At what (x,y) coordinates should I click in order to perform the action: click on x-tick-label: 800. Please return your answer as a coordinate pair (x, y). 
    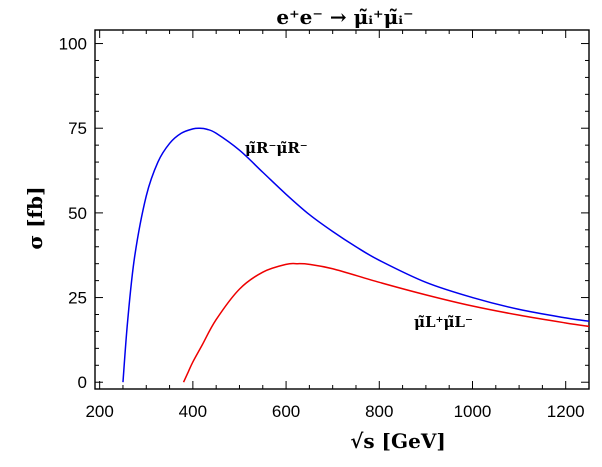
    Looking at the image, I should click on (379, 411).